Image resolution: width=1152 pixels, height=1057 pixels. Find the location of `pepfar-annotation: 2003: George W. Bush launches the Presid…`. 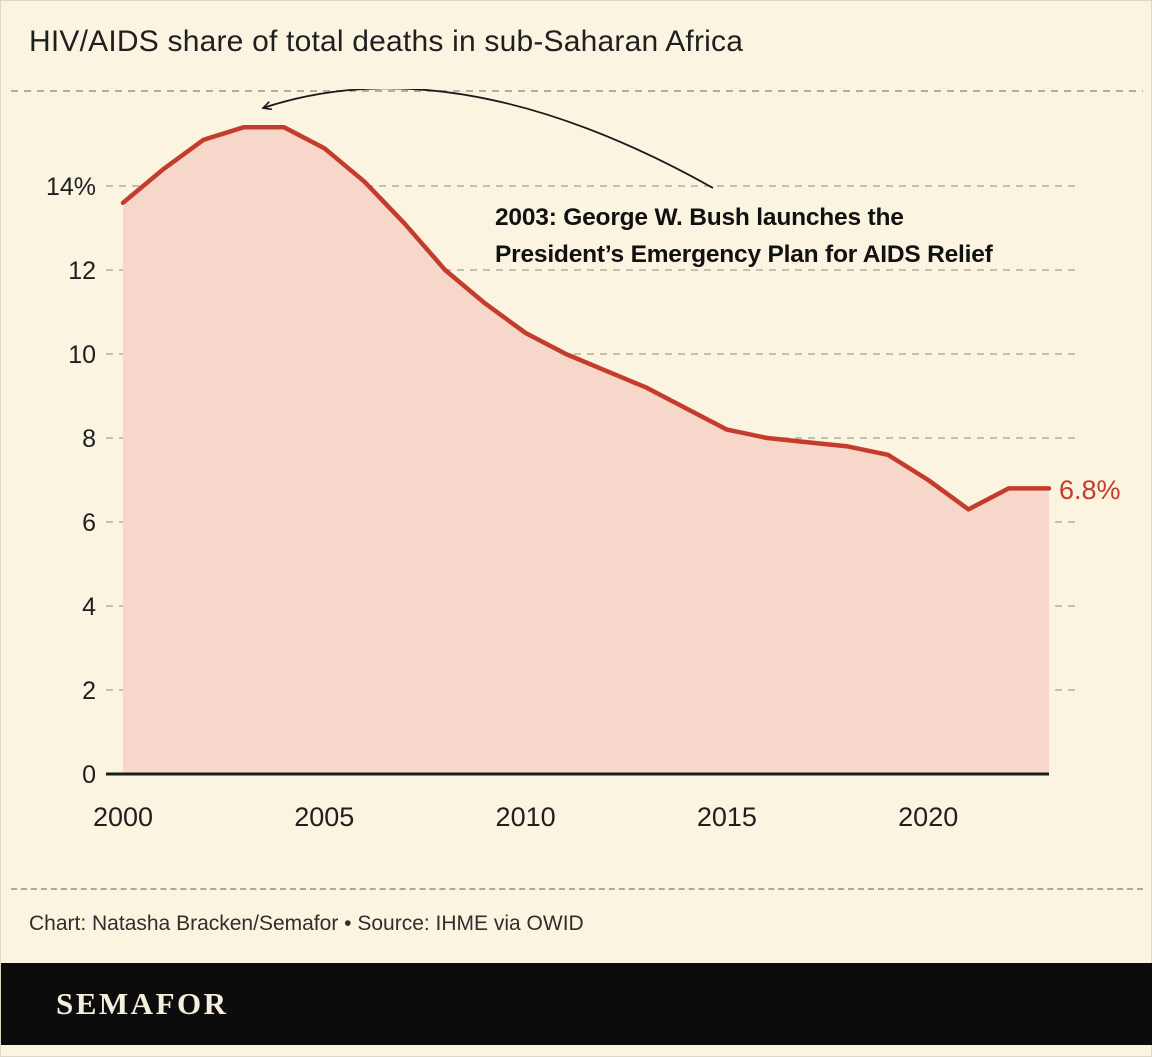

pepfar-annotation: 2003: George W. Bush launches the Presid… is located at coordinates (744, 237).